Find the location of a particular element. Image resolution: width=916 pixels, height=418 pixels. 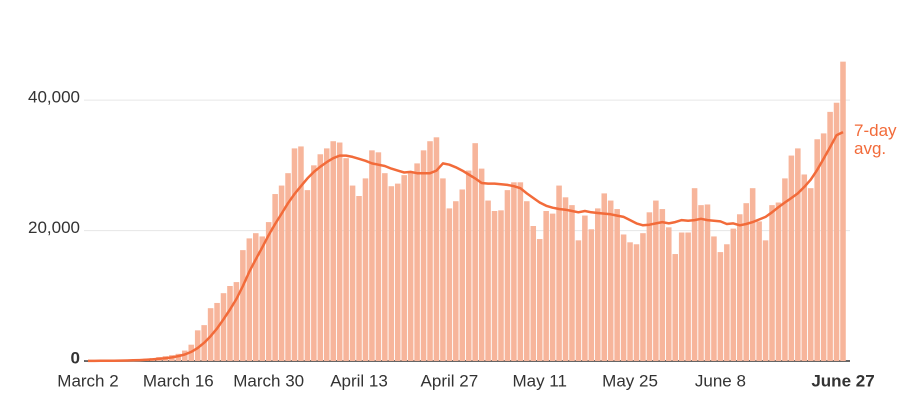

y-tick-label: 0 is located at coordinates (75, 357).